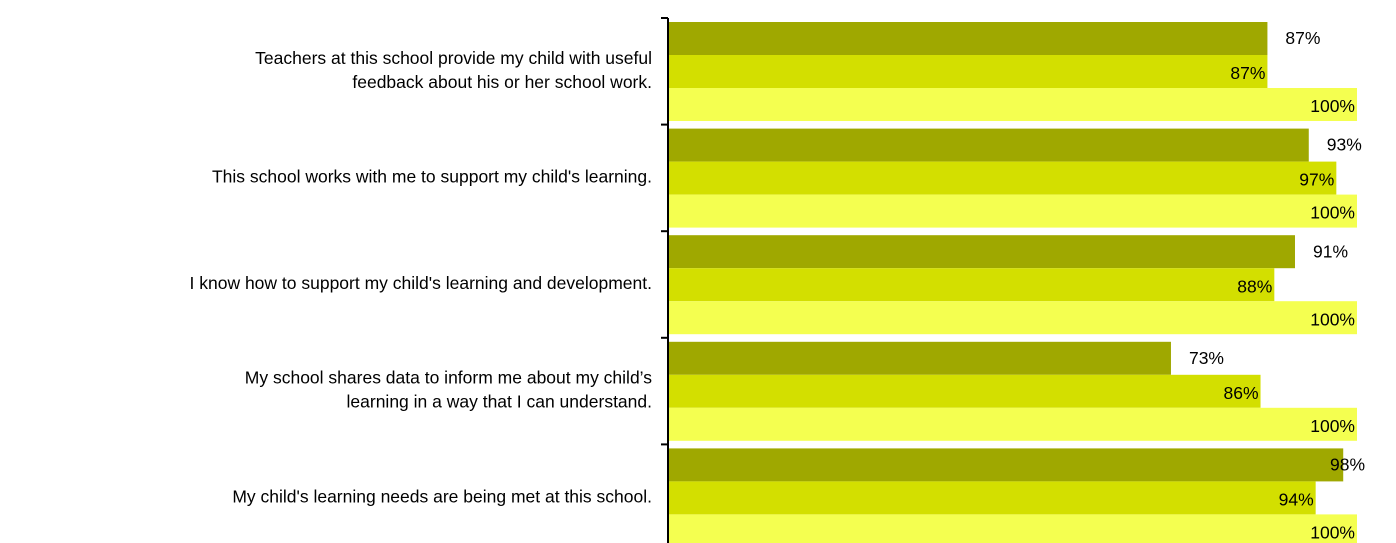 The image size is (1396, 543). What do you see at coordinates (1296, 500) in the screenshot?
I see `data-label: 94%` at bounding box center [1296, 500].